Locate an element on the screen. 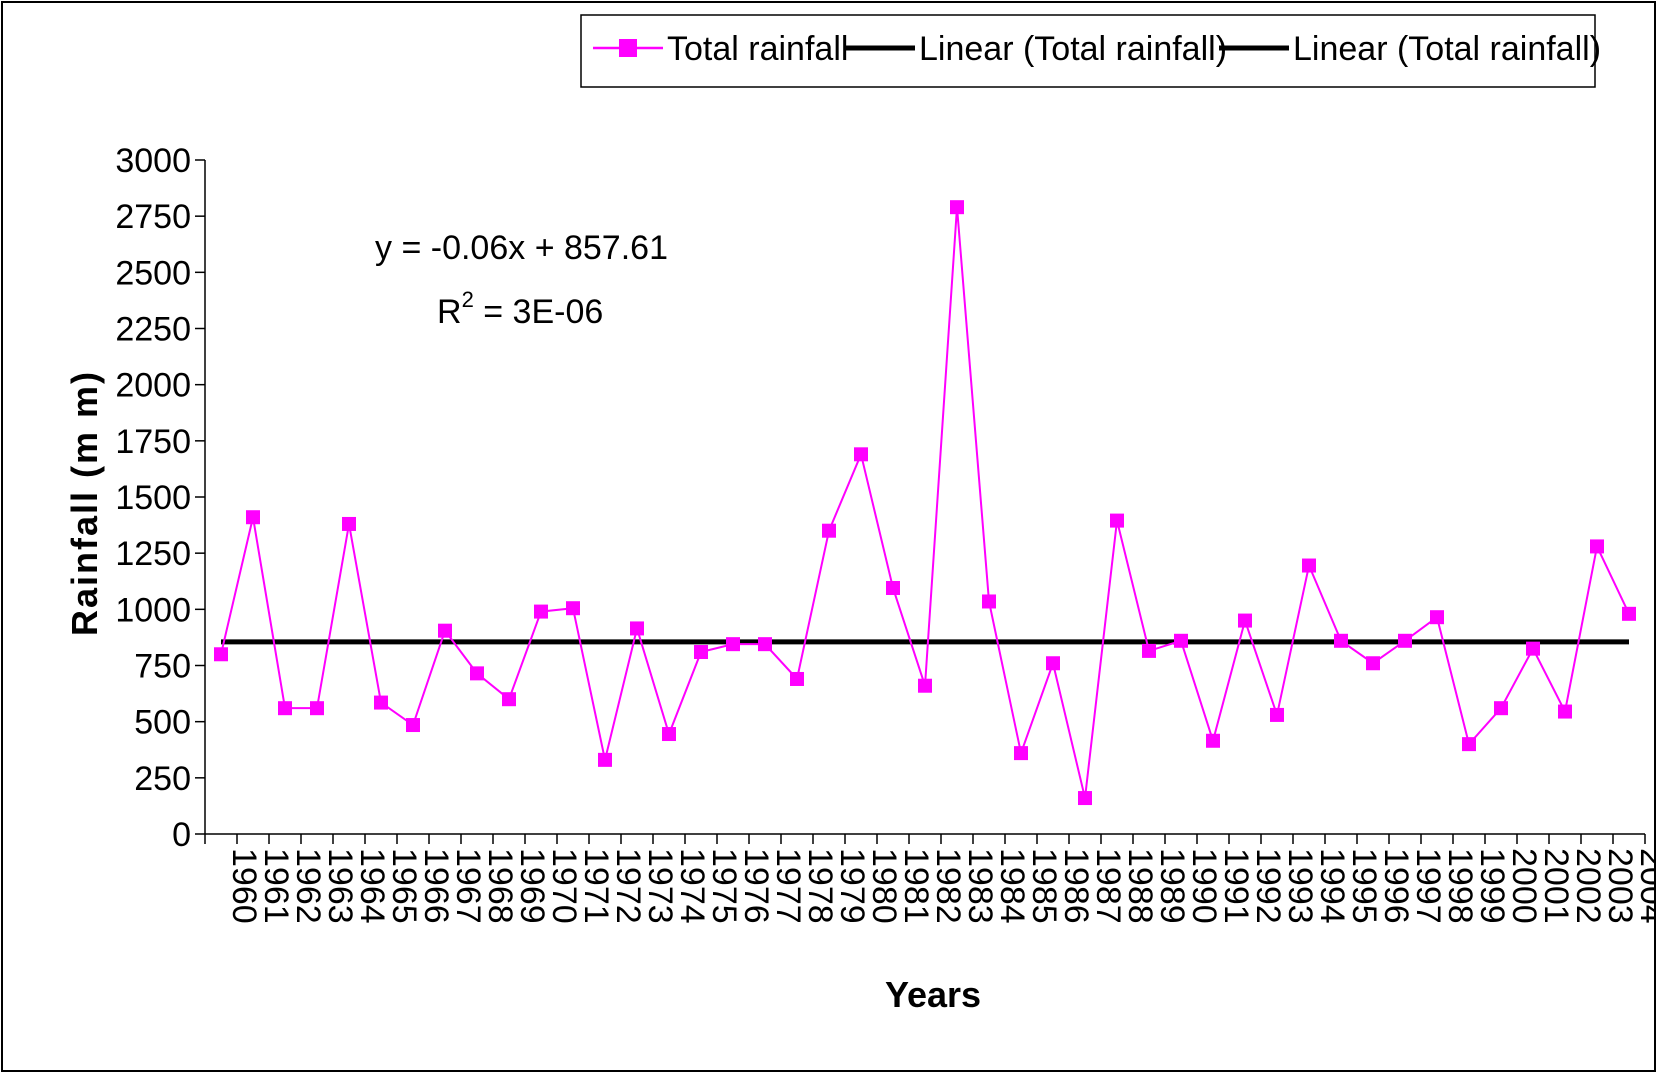  y-tick-label: 2750 is located at coordinates (153, 217).